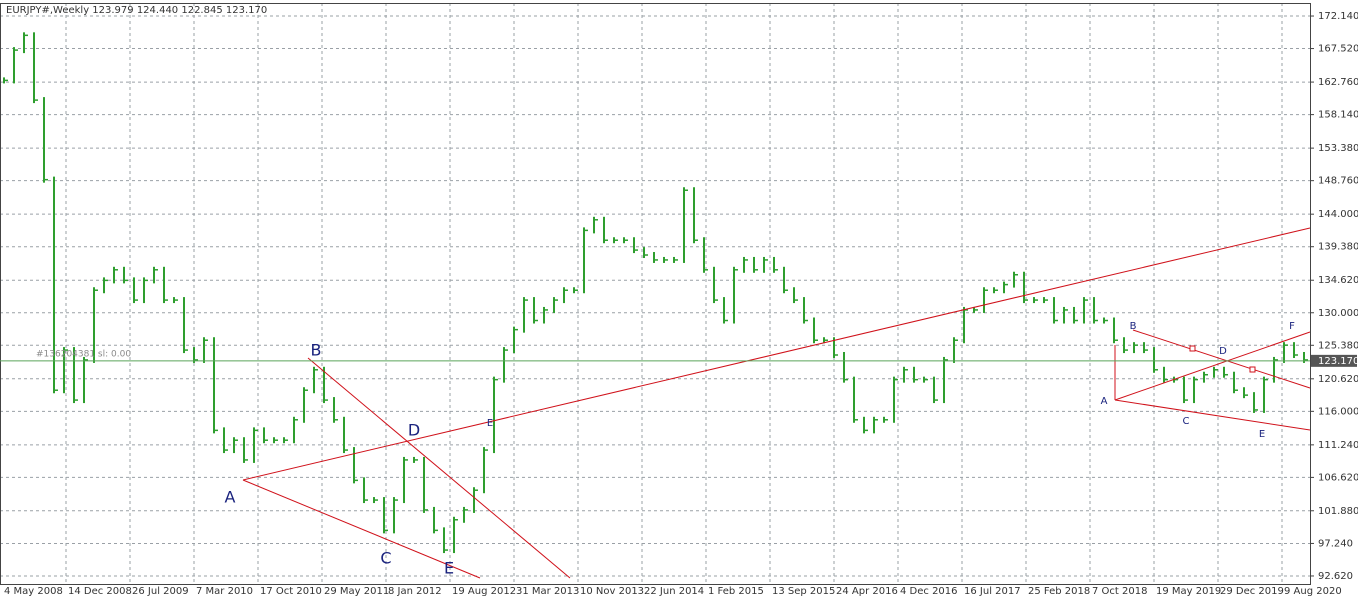 The height and width of the screenshot is (600, 1358). What do you see at coordinates (1338, 361) in the screenshot?
I see `price-label: 123.170` at bounding box center [1338, 361].